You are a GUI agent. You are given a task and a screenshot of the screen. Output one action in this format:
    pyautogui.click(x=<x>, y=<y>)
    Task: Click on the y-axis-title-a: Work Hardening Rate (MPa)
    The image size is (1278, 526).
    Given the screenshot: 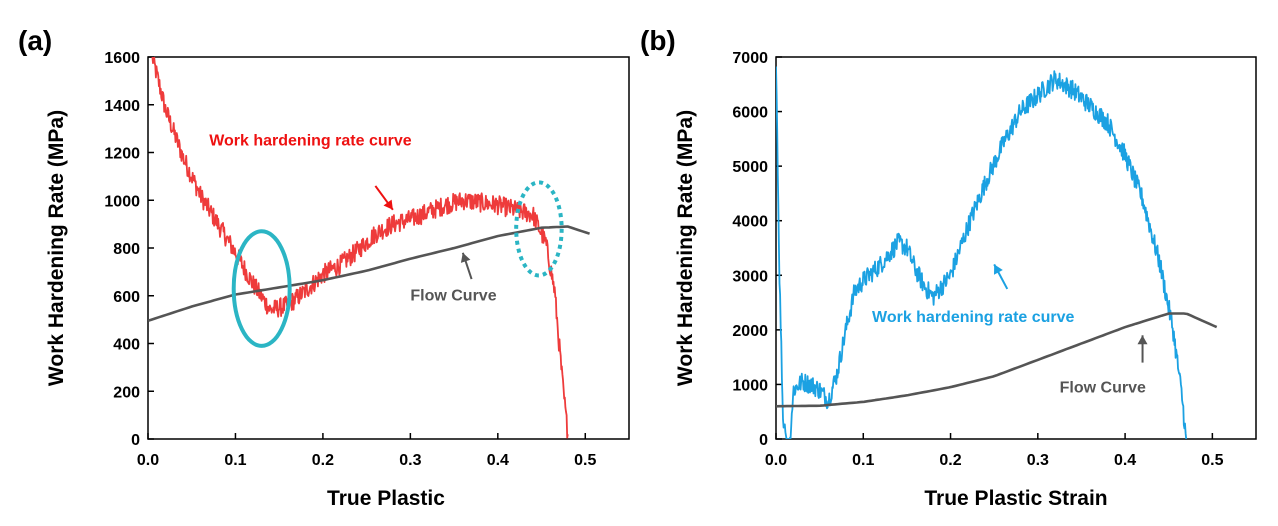 What is the action you would take?
    pyautogui.click(x=56, y=248)
    